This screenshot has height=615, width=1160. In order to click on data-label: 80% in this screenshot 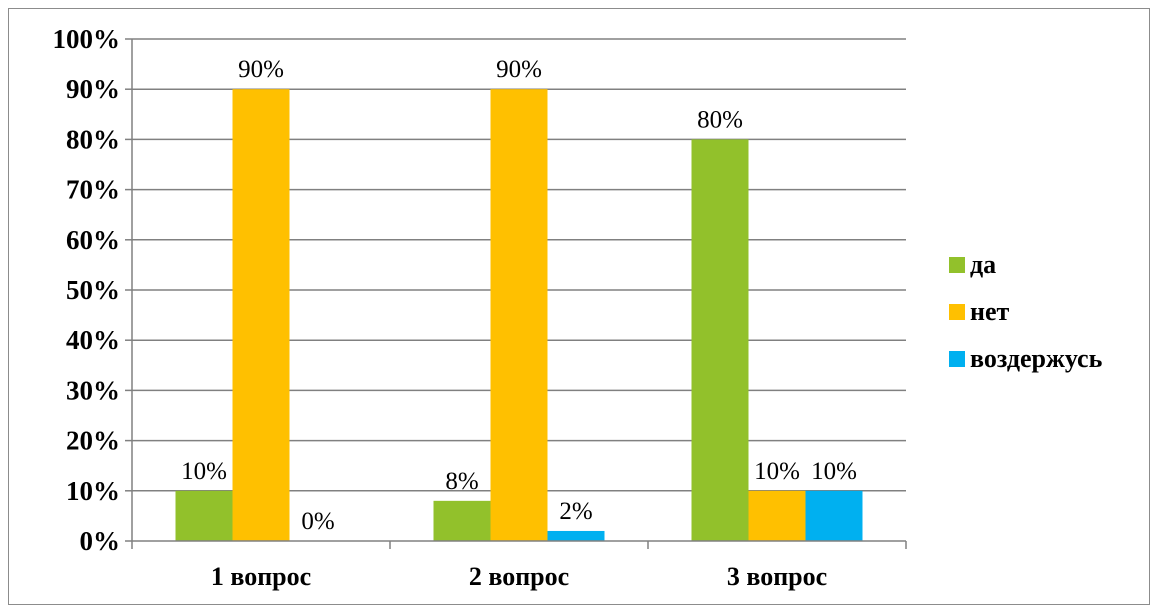, I will do `click(720, 119)`.